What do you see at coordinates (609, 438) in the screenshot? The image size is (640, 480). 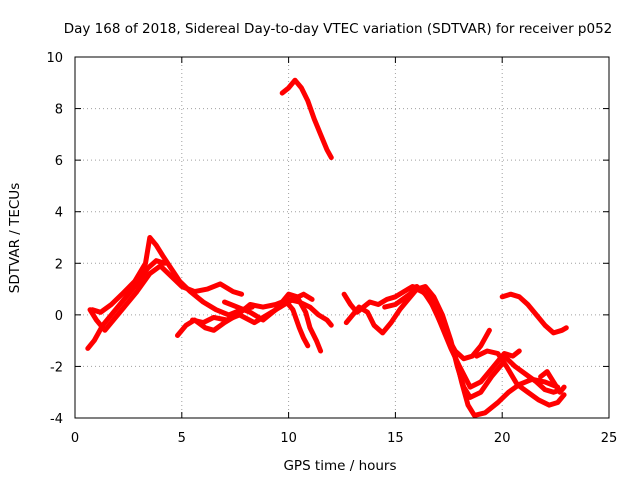 I see `x-tick-label: 25` at bounding box center [609, 438].